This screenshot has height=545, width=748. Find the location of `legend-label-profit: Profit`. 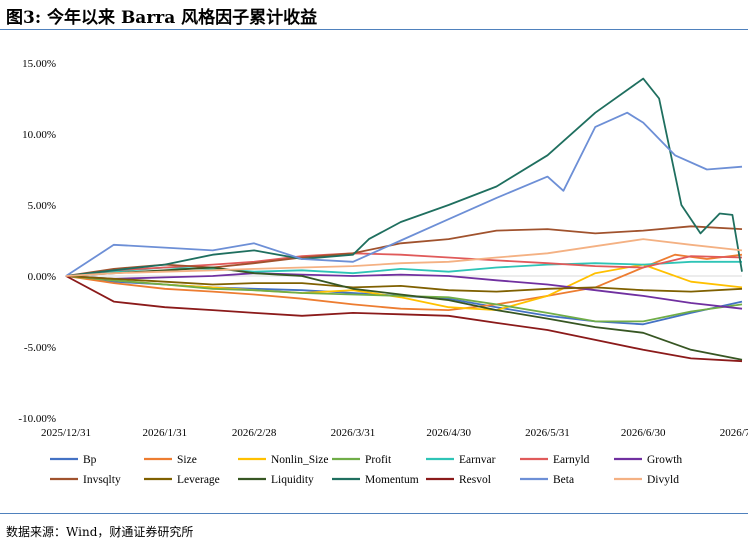

legend-label-profit: Profit is located at coordinates (378, 460).